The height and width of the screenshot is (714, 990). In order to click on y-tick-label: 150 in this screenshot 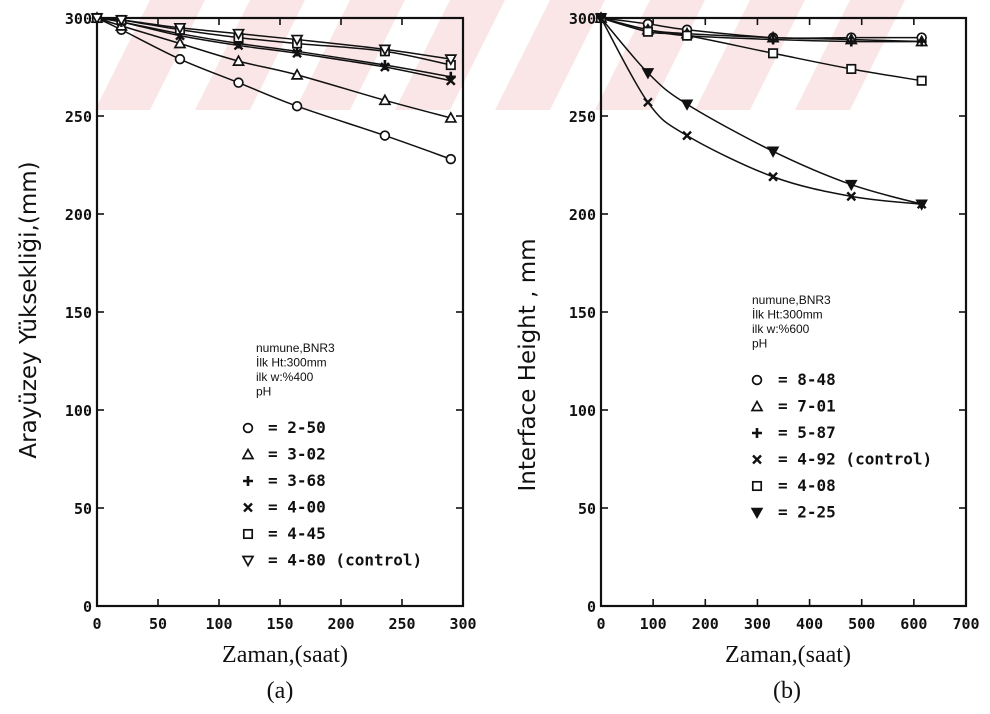, I will do `click(78, 313)`.